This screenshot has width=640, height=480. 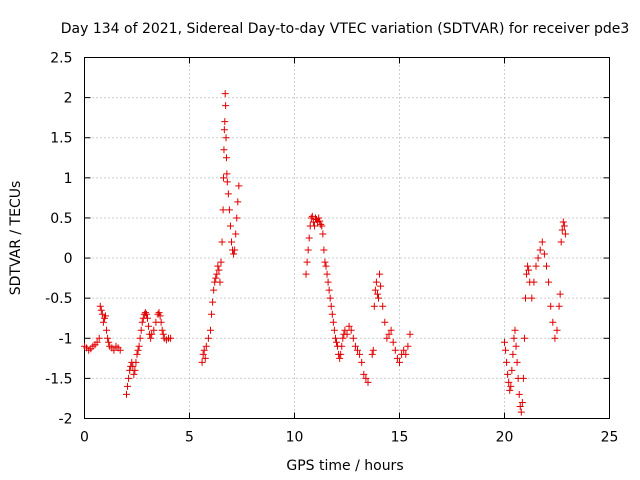 What do you see at coordinates (58, 299) in the screenshot?
I see `y-tick-label: -0.5` at bounding box center [58, 299].